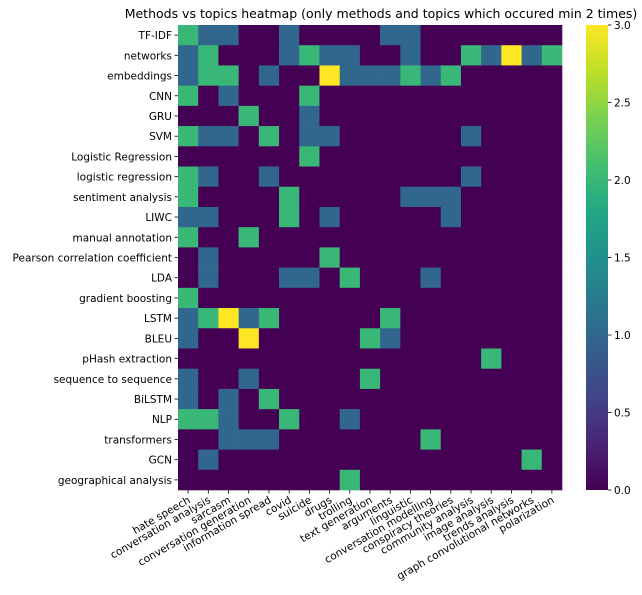 Image resolution: width=642 pixels, height=595 pixels. Describe the element at coordinates (162, 420) in the screenshot. I see `y-tick-label: NLP` at that location.